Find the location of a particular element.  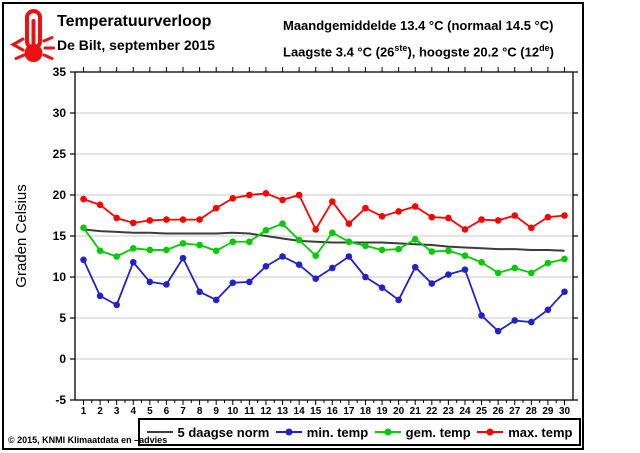

svg-text: 21 is located at coordinates (416, 411).